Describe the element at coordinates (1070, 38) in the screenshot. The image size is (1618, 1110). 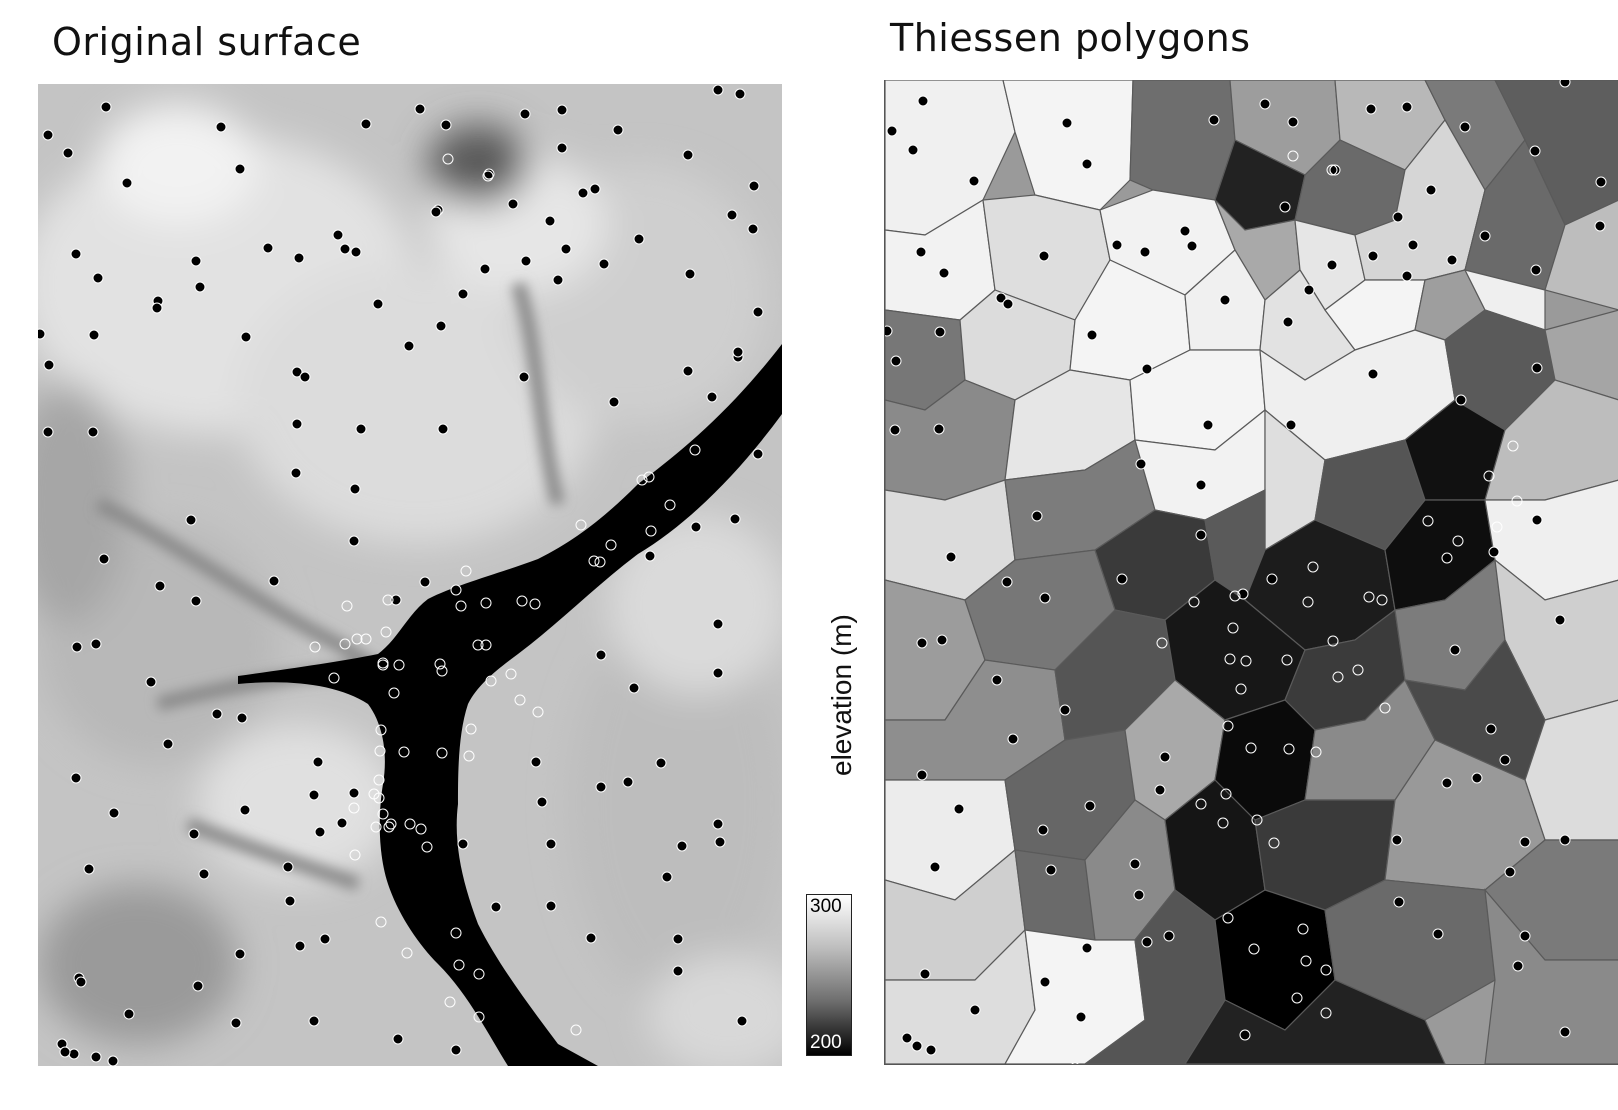
I see `thiessen-polygons-title: Thiessen polygons` at that location.